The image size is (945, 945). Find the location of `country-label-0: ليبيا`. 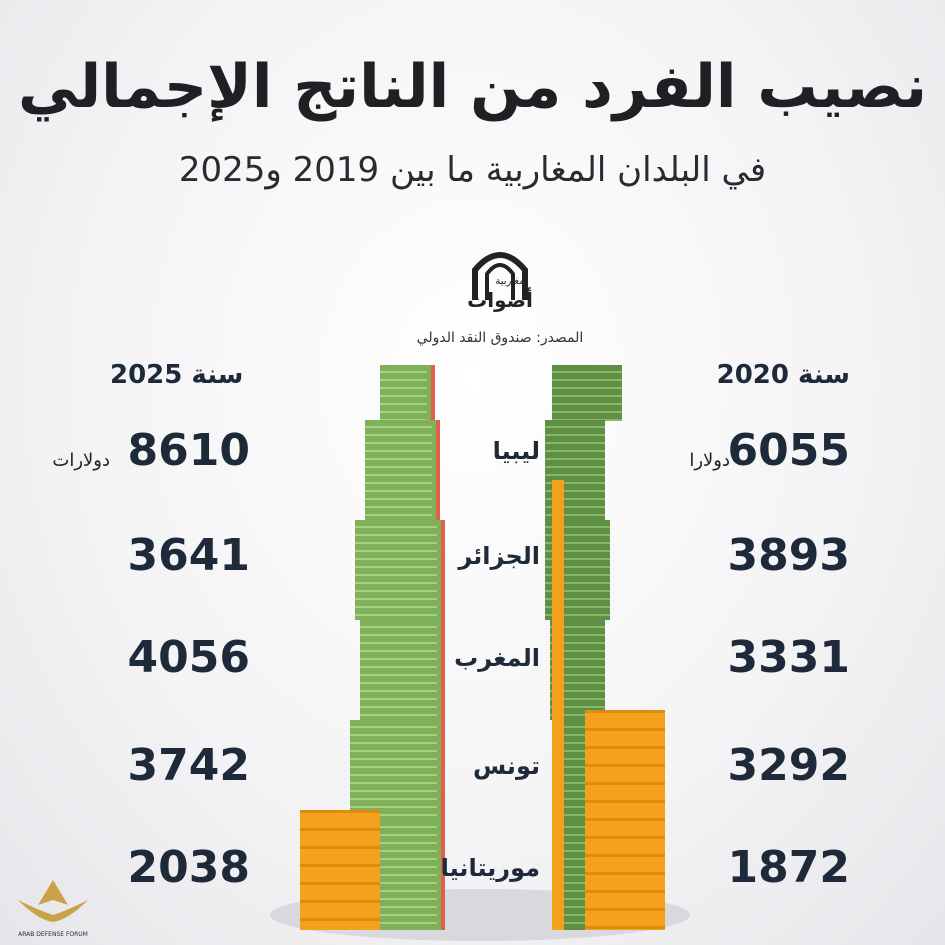

country-label-0: ليبيا is located at coordinates (516, 451).